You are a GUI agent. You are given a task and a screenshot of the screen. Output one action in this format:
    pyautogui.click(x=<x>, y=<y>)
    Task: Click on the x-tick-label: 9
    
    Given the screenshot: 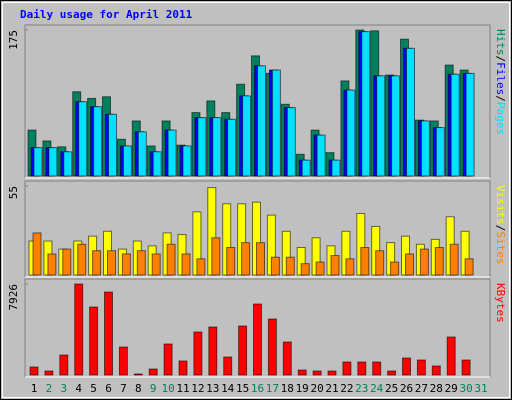 What is the action you would take?
    pyautogui.click(x=153, y=388)
    